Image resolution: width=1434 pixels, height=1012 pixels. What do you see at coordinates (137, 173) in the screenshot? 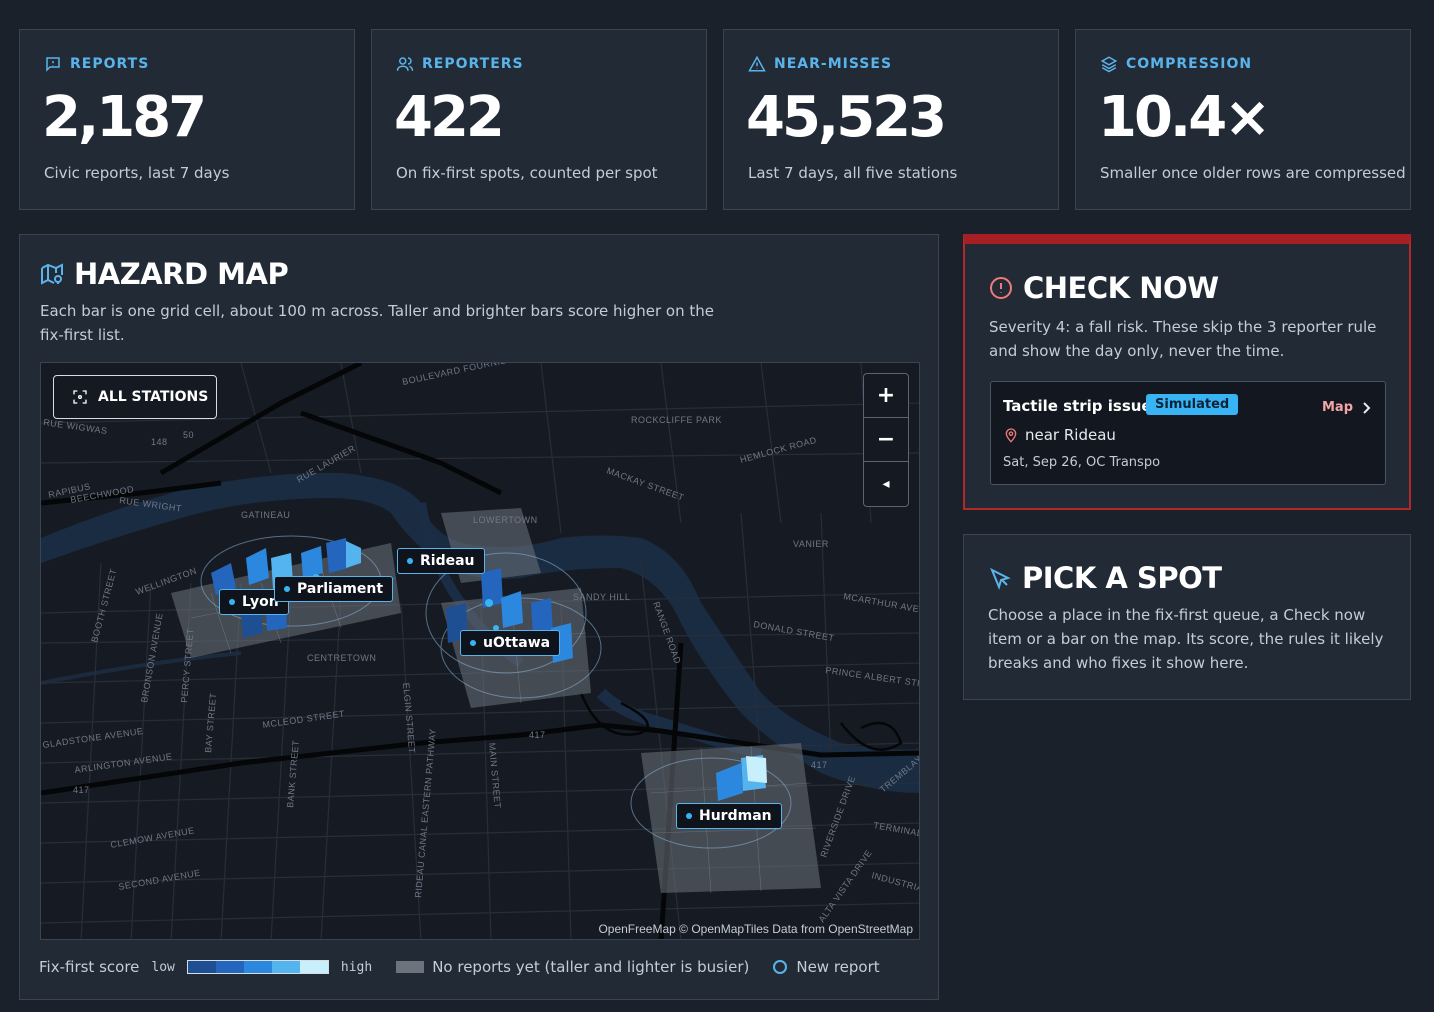
I see `stat-sub: Civic reports, last 7 days` at bounding box center [137, 173].